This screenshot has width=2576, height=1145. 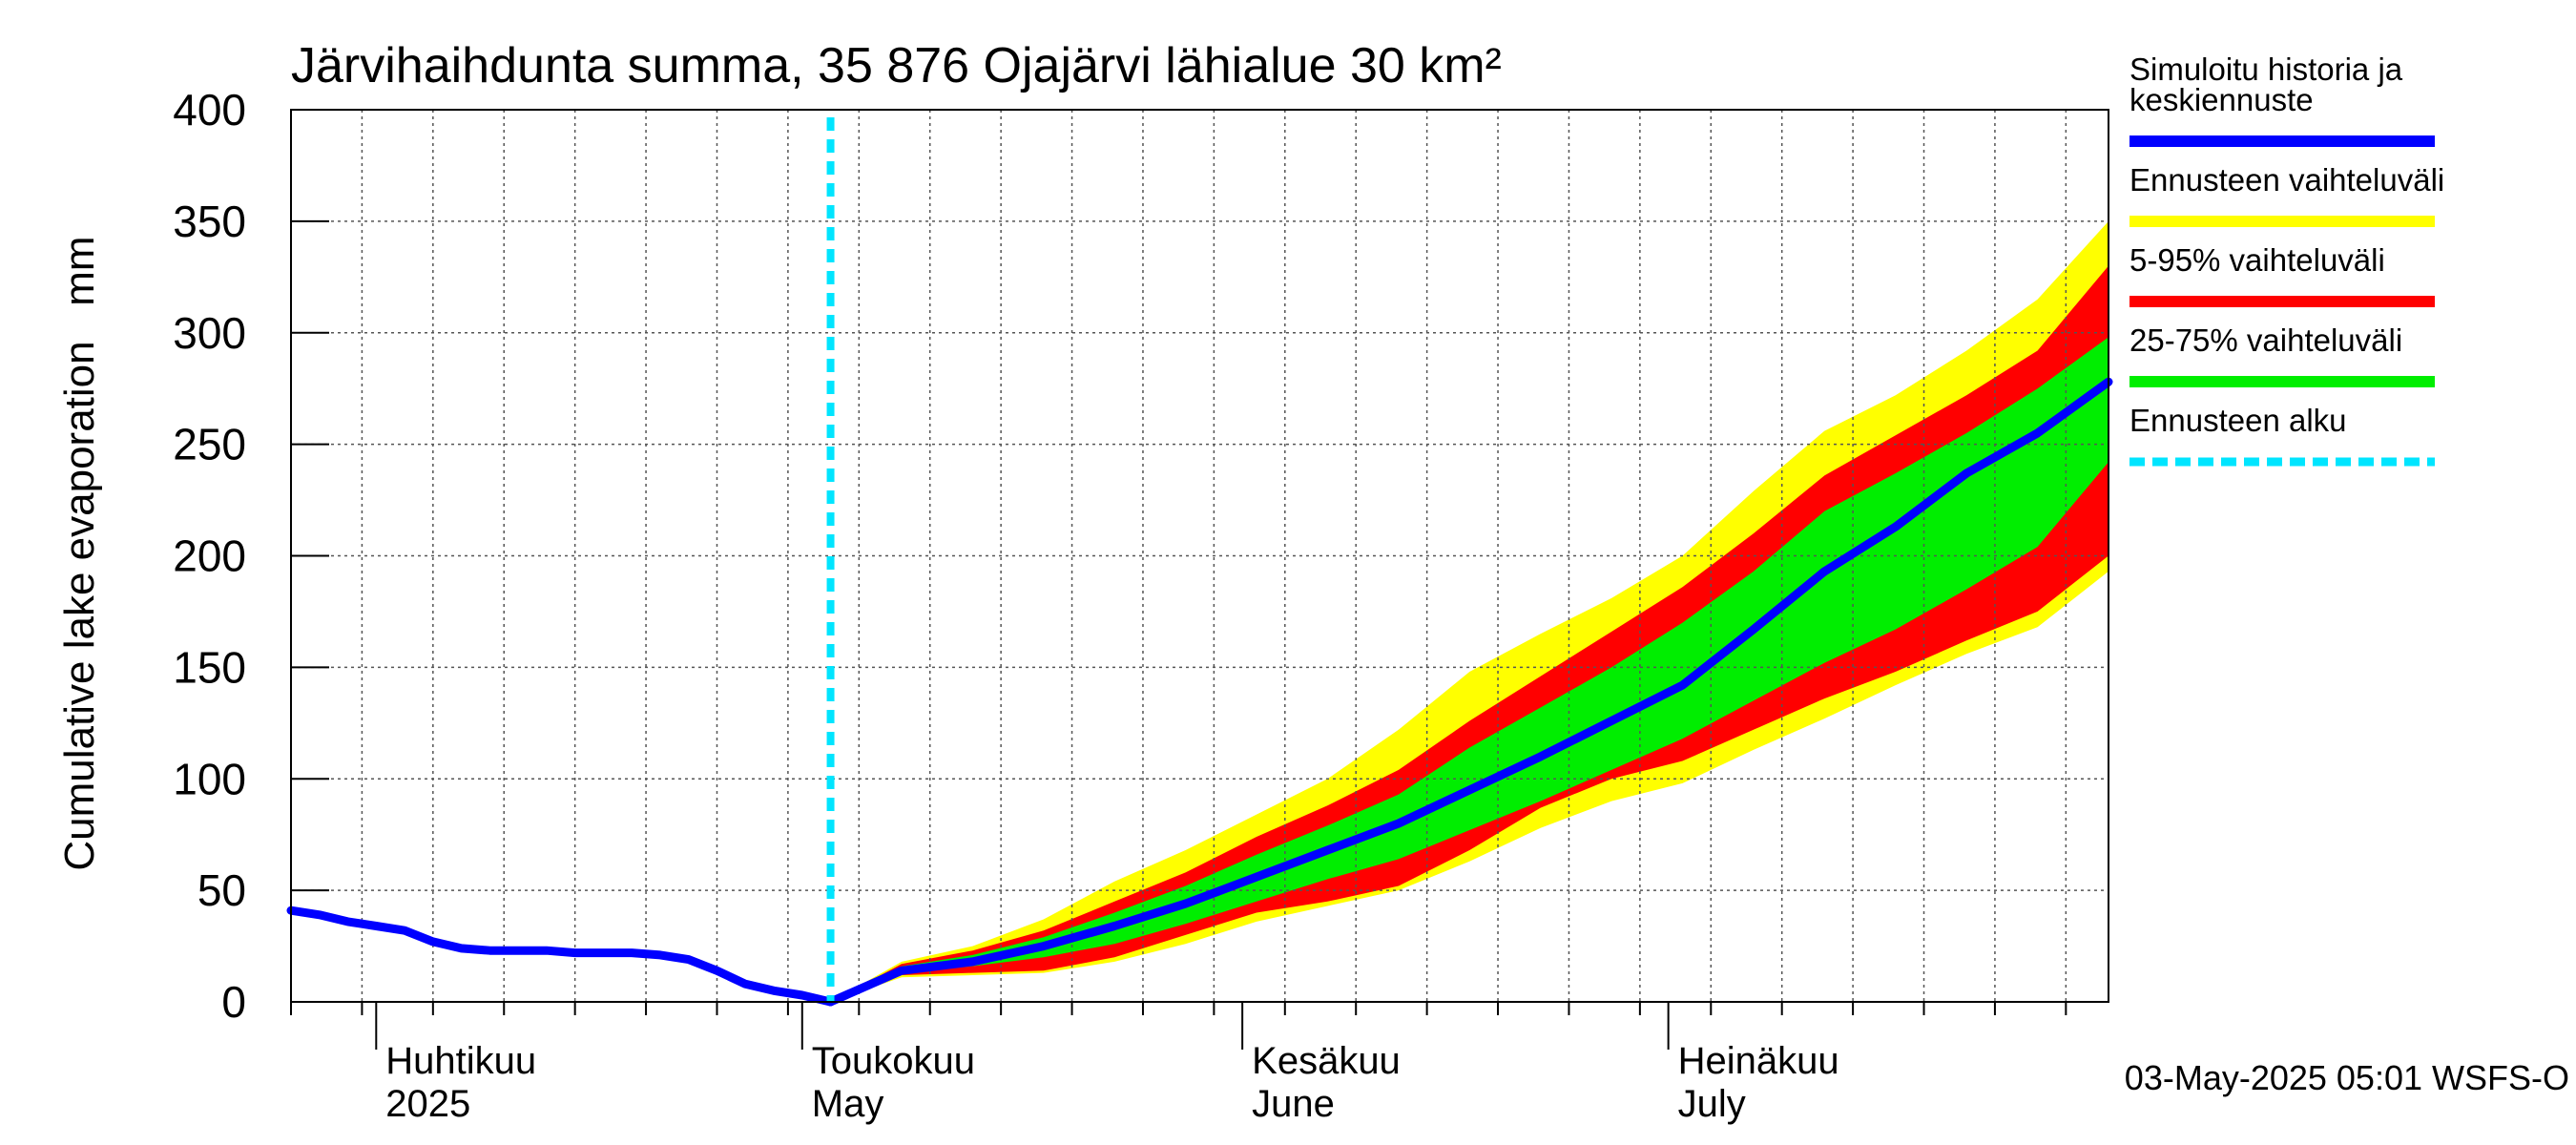 What do you see at coordinates (209, 110) in the screenshot?
I see `y-tick-label: 400` at bounding box center [209, 110].